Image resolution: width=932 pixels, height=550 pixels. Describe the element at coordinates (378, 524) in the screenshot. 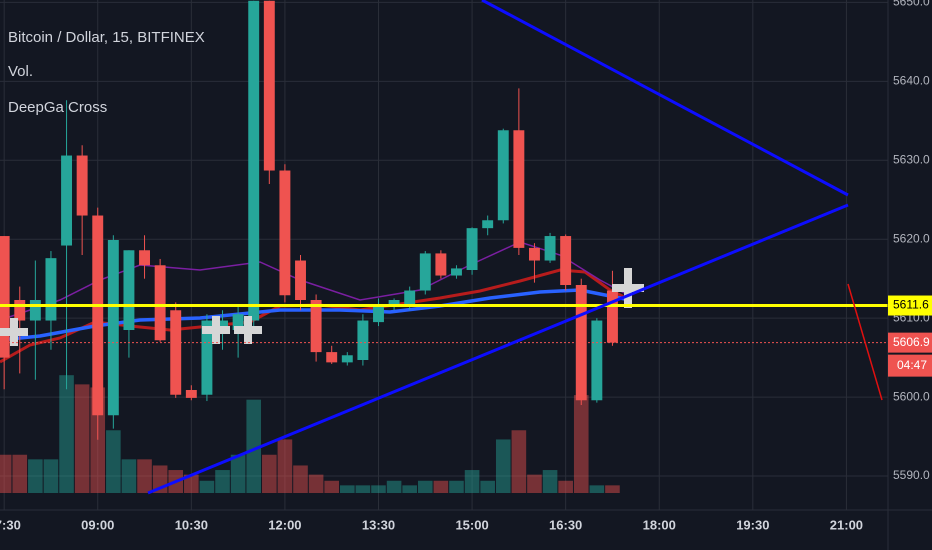

I see `x-tick-label: 13:30` at that location.